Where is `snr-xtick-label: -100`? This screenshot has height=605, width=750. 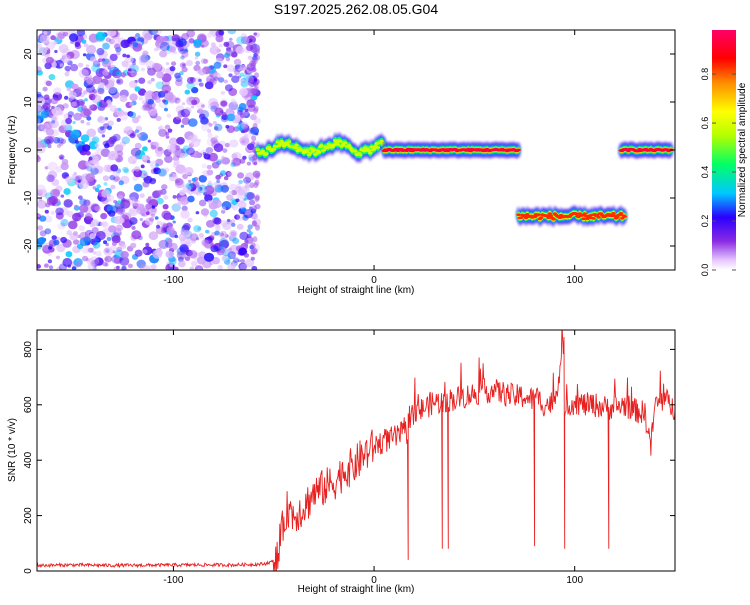 snr-xtick-label: -100 is located at coordinates (173, 580).